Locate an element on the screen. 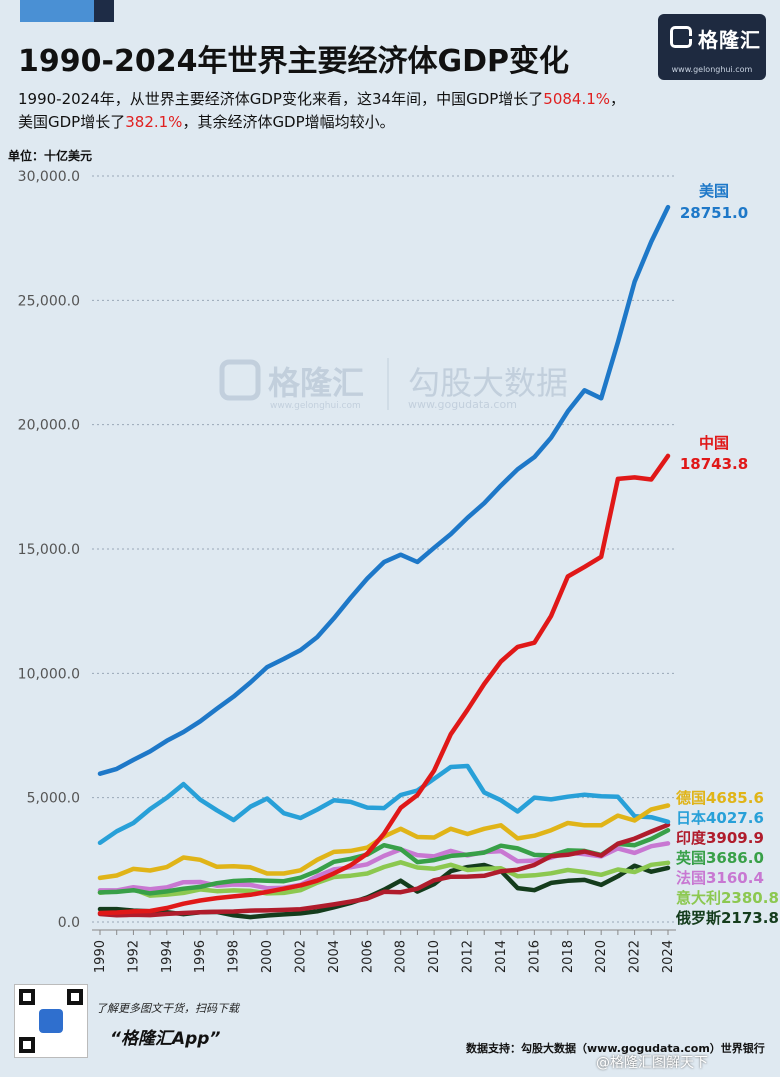 This screenshot has height=1077, width=780. y-tick-label: 20,000.0 is located at coordinates (49, 426).